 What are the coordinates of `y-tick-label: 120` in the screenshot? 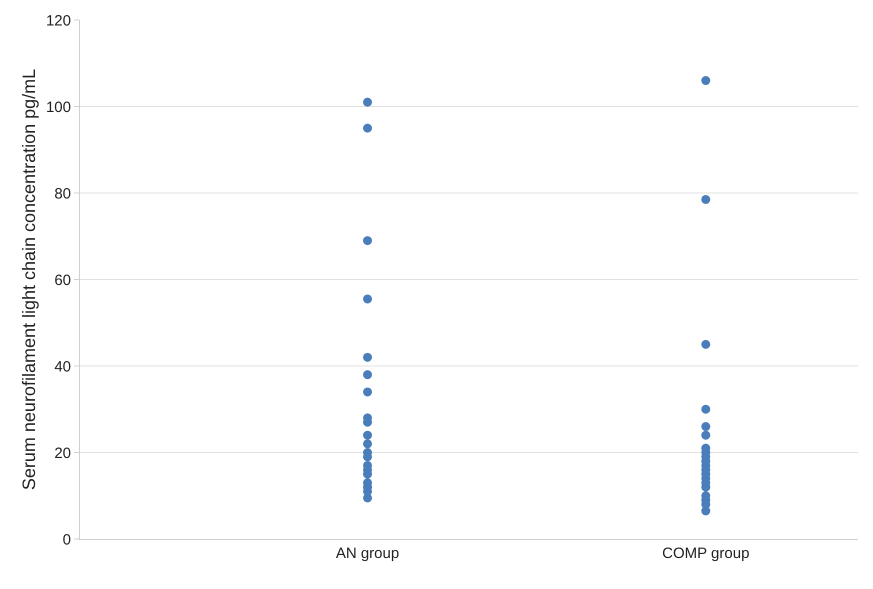 It's located at (58, 21).